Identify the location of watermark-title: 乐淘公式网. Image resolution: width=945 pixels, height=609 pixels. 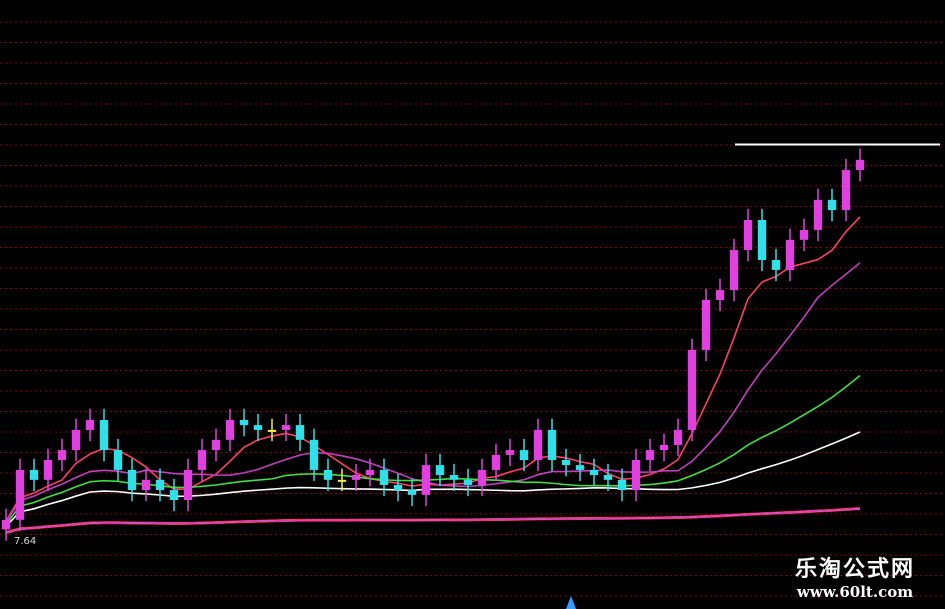
(854, 569).